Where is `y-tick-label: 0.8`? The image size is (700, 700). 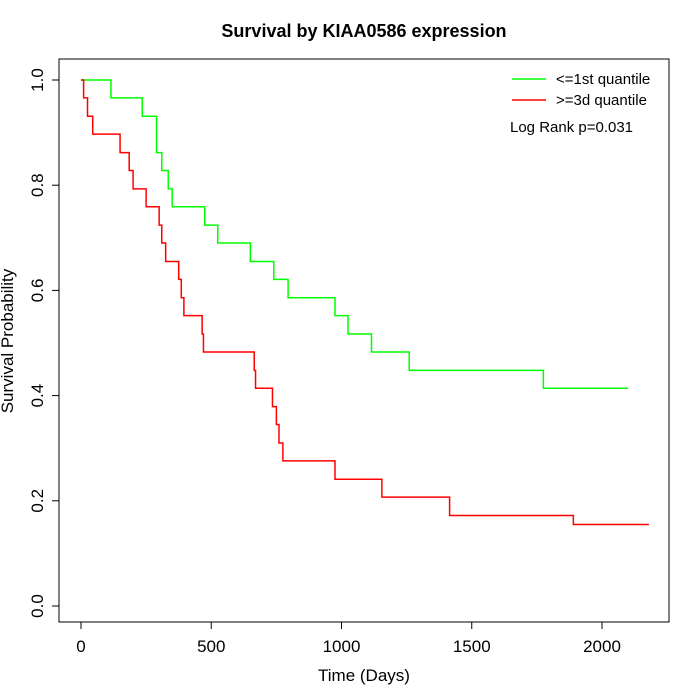
y-tick-label: 0.8 is located at coordinates (37, 185).